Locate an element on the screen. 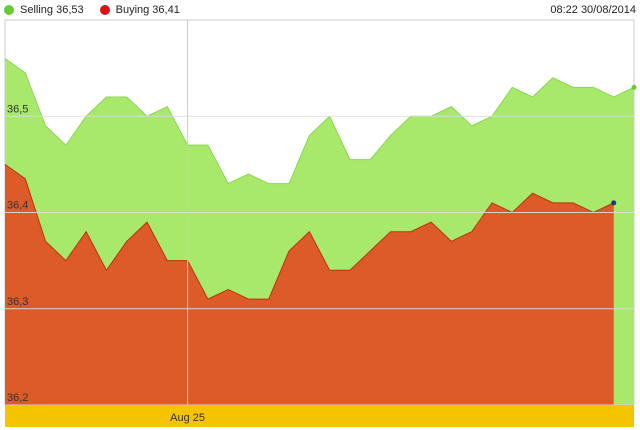  timestamp: 08:22 30/08/2014 is located at coordinates (593, 10).